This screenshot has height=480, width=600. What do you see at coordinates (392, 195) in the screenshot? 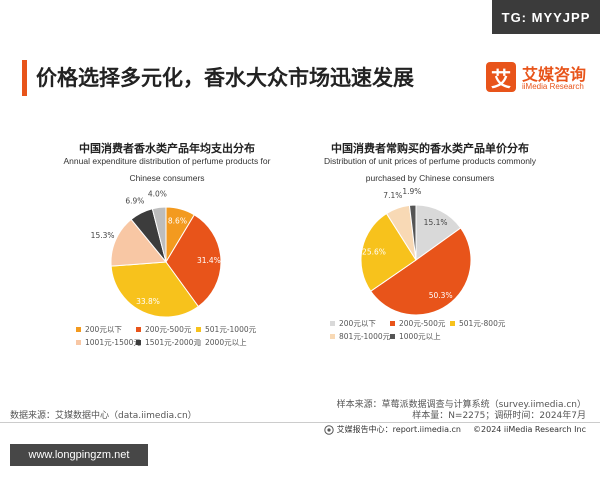
I see `chart2-data-label-3: 7.1%` at bounding box center [392, 195].